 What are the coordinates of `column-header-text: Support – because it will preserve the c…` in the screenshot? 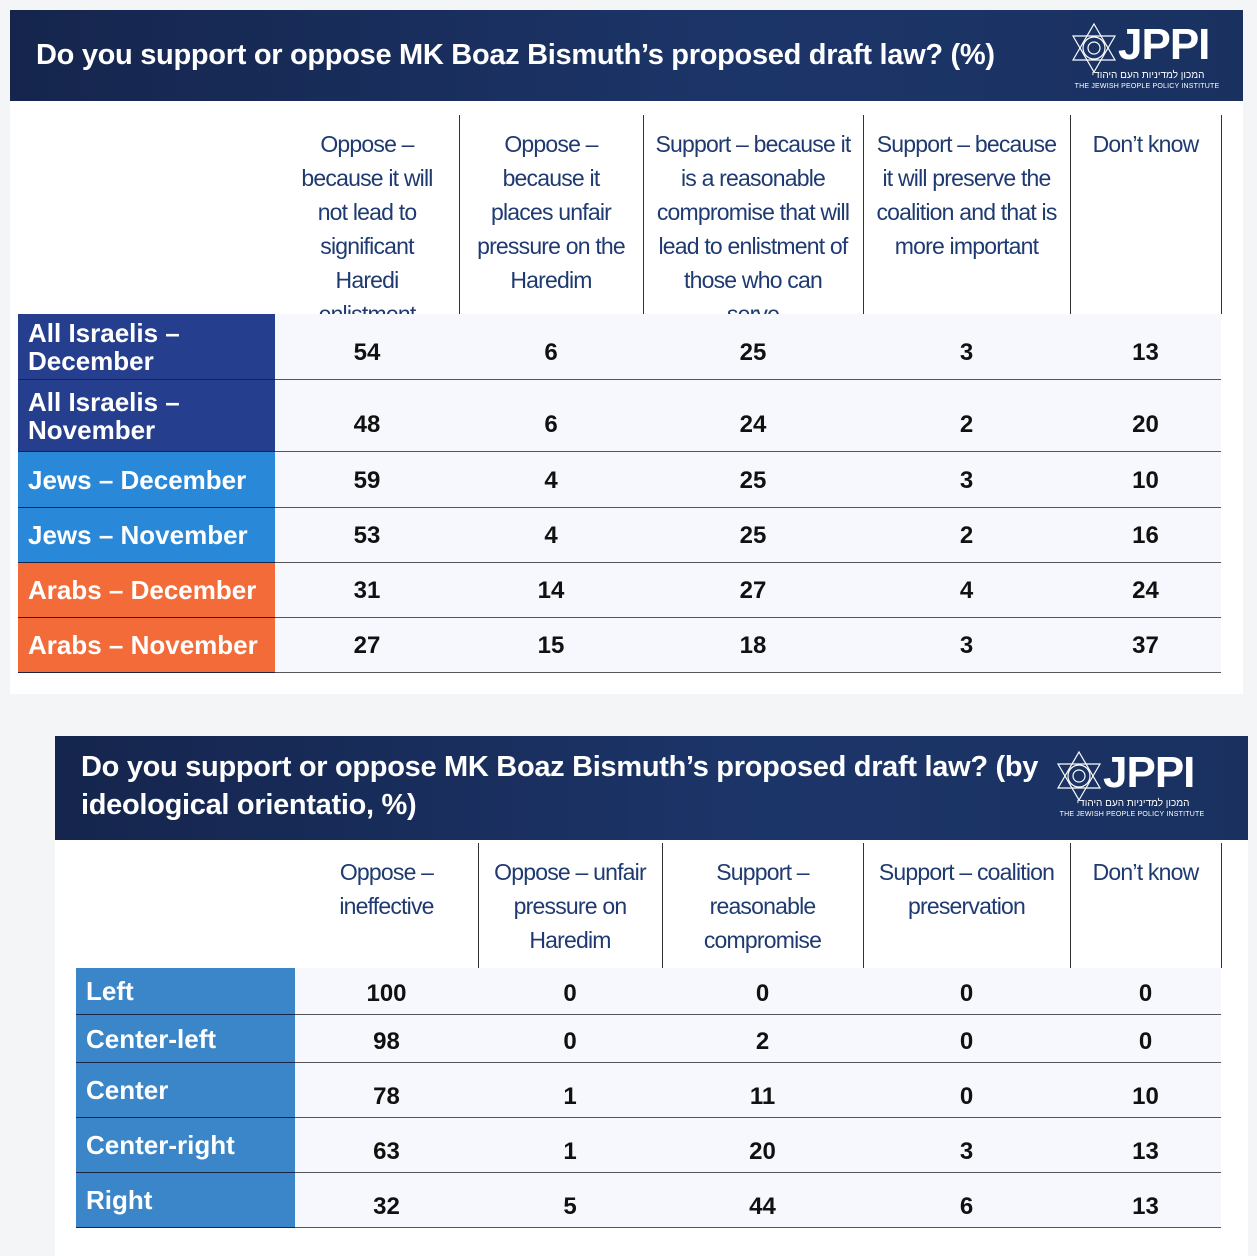 It's located at (966, 195).